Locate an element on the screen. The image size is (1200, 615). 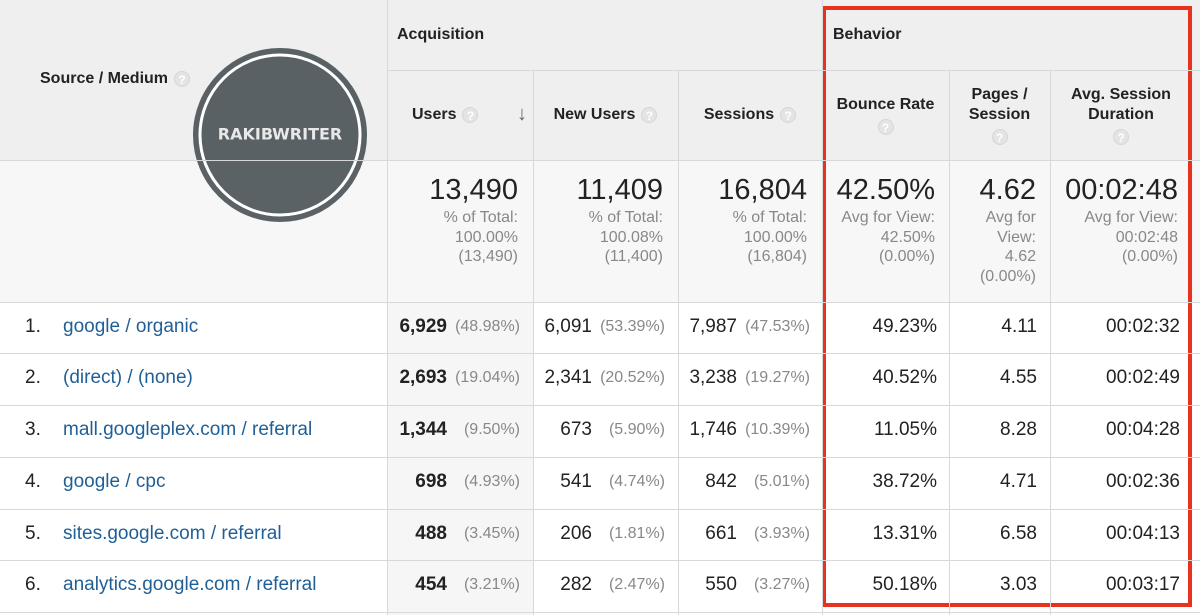
total-value: 16,804 is located at coordinates (762, 190).